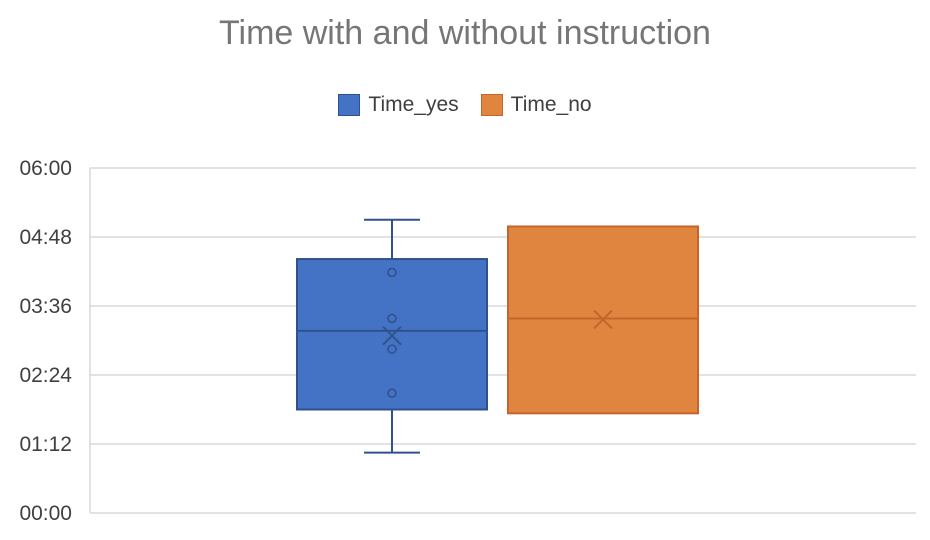 This screenshot has width=930, height=540. What do you see at coordinates (465, 105) in the screenshot?
I see `legend: Time_yes Time_no` at bounding box center [465, 105].